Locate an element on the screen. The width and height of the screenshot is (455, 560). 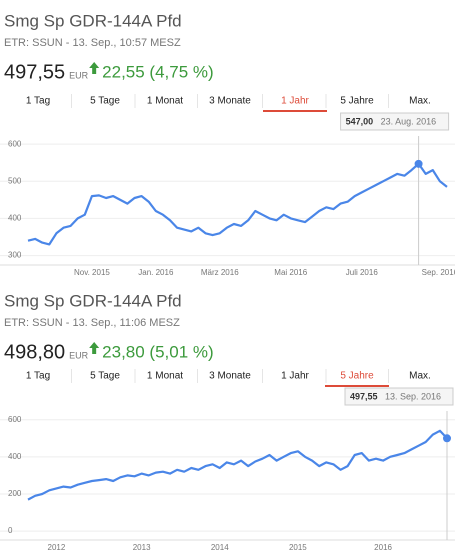
change: 23,80 (5,01 %) is located at coordinates (158, 351).